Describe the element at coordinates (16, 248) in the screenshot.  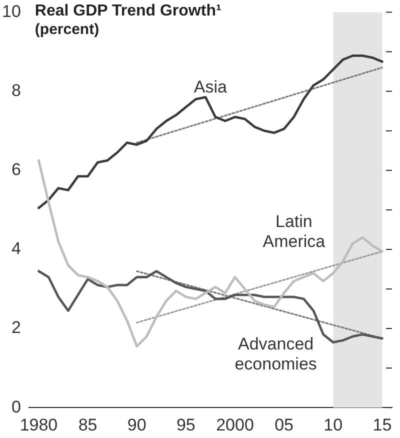
I see `y-tick-label: 4` at that location.